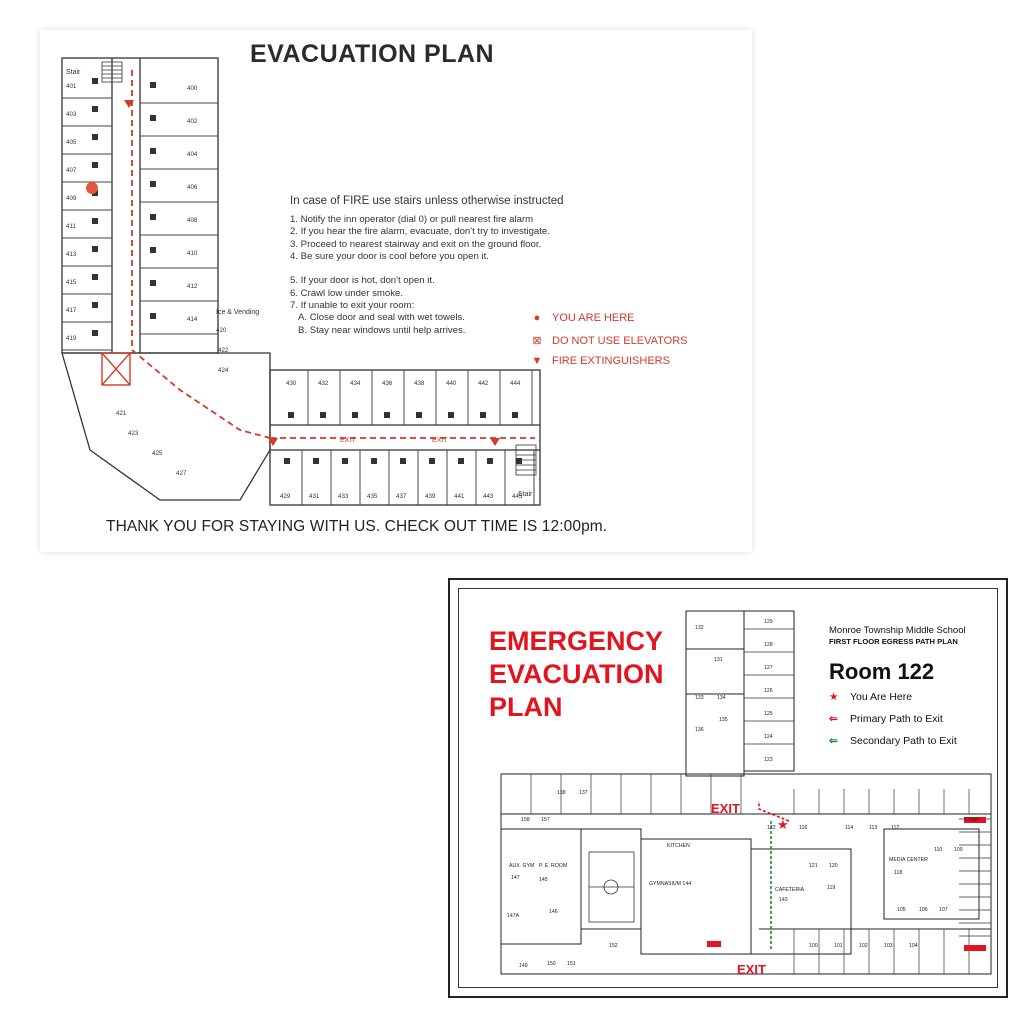  Describe the element at coordinates (576, 641) in the screenshot. I see `title-line-1: EMERGENCY` at that location.